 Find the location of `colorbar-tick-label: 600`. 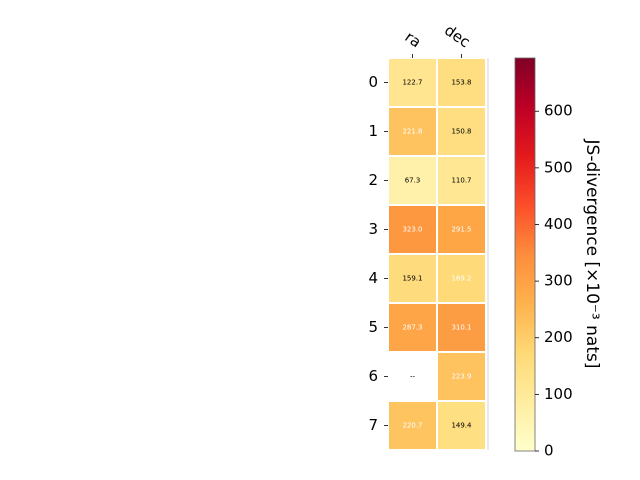

colorbar-tick-label: 600 is located at coordinates (558, 111).